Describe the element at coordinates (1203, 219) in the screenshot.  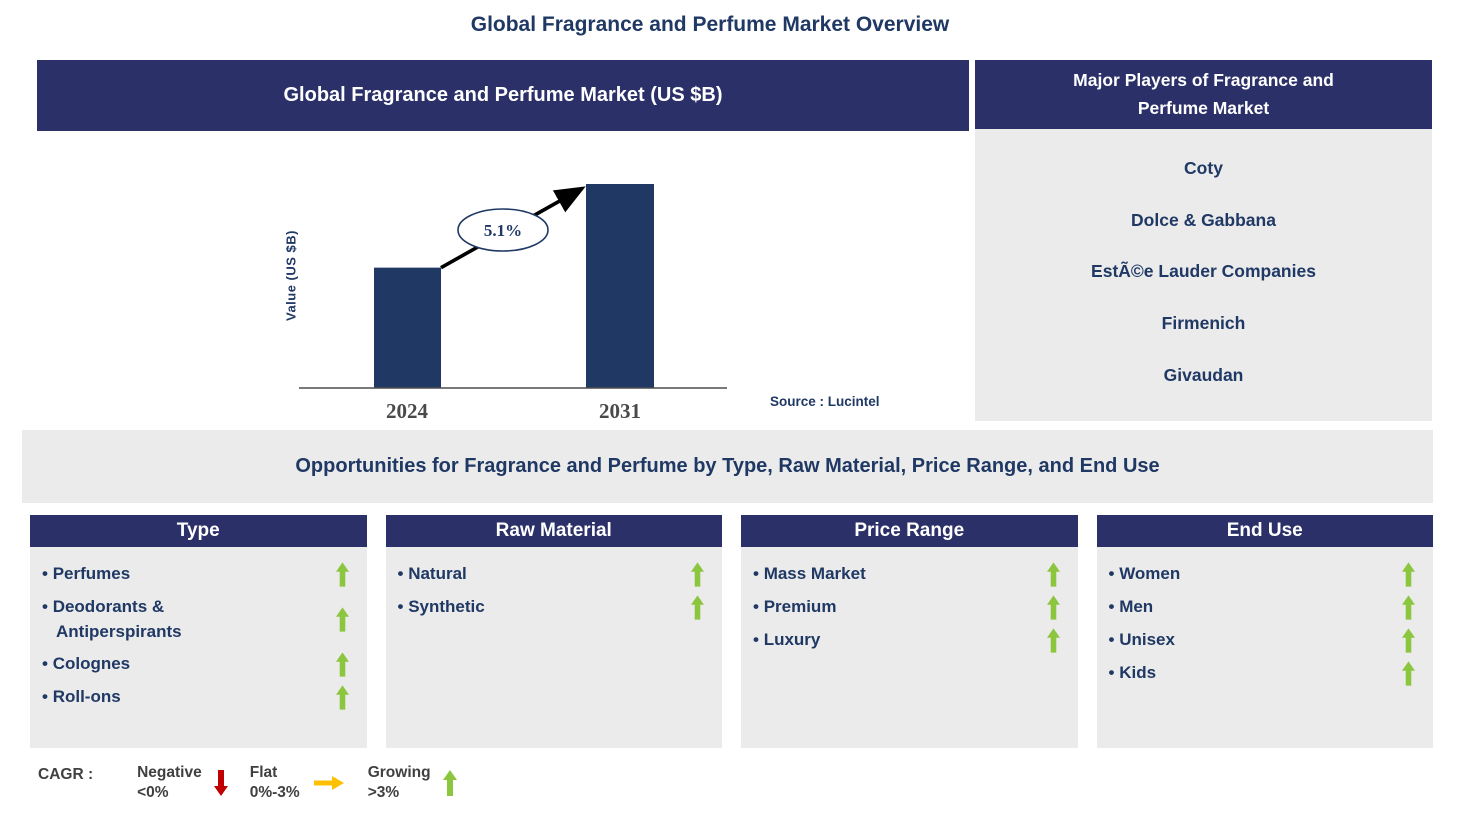
I see `company-name: Dolce & Gabbana` at that location.